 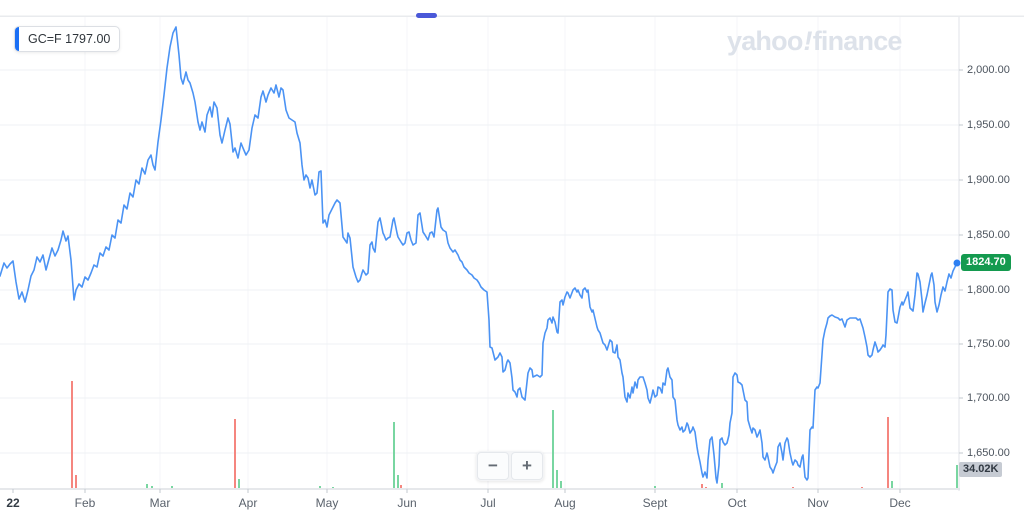 I want to click on y-axis-label: 1,800.00, so click(x=988, y=290).